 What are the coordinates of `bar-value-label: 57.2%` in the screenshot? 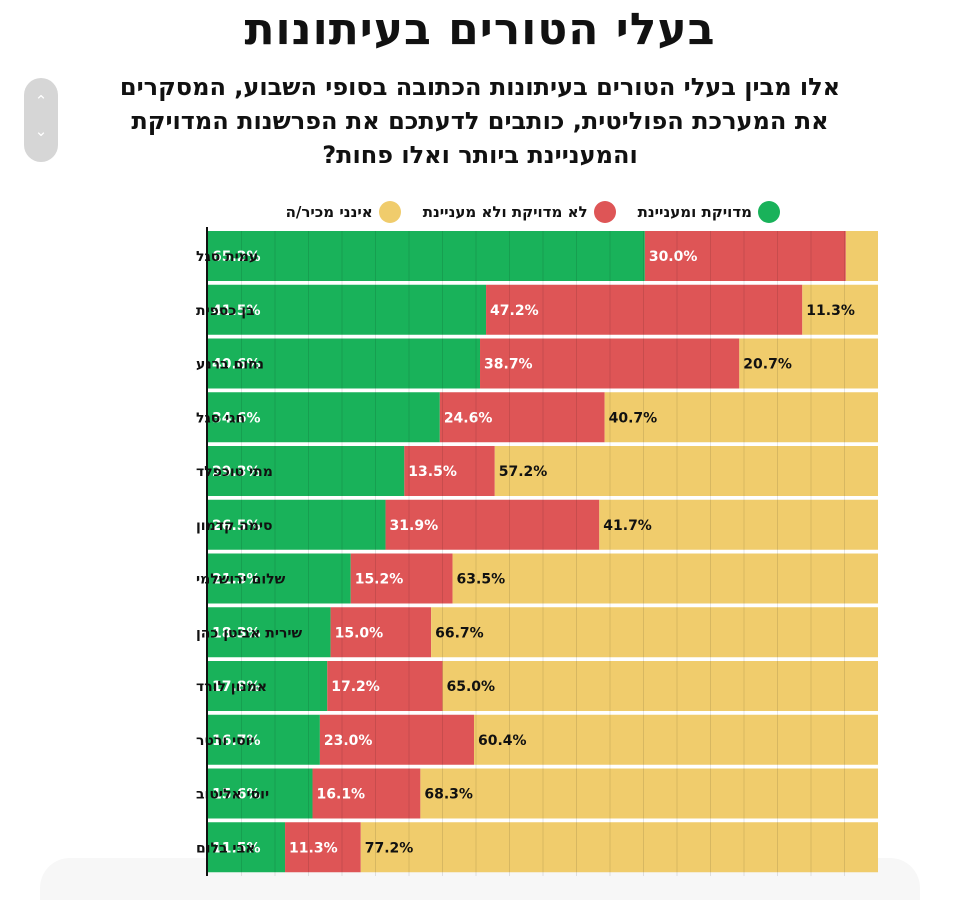 It's located at (523, 472).